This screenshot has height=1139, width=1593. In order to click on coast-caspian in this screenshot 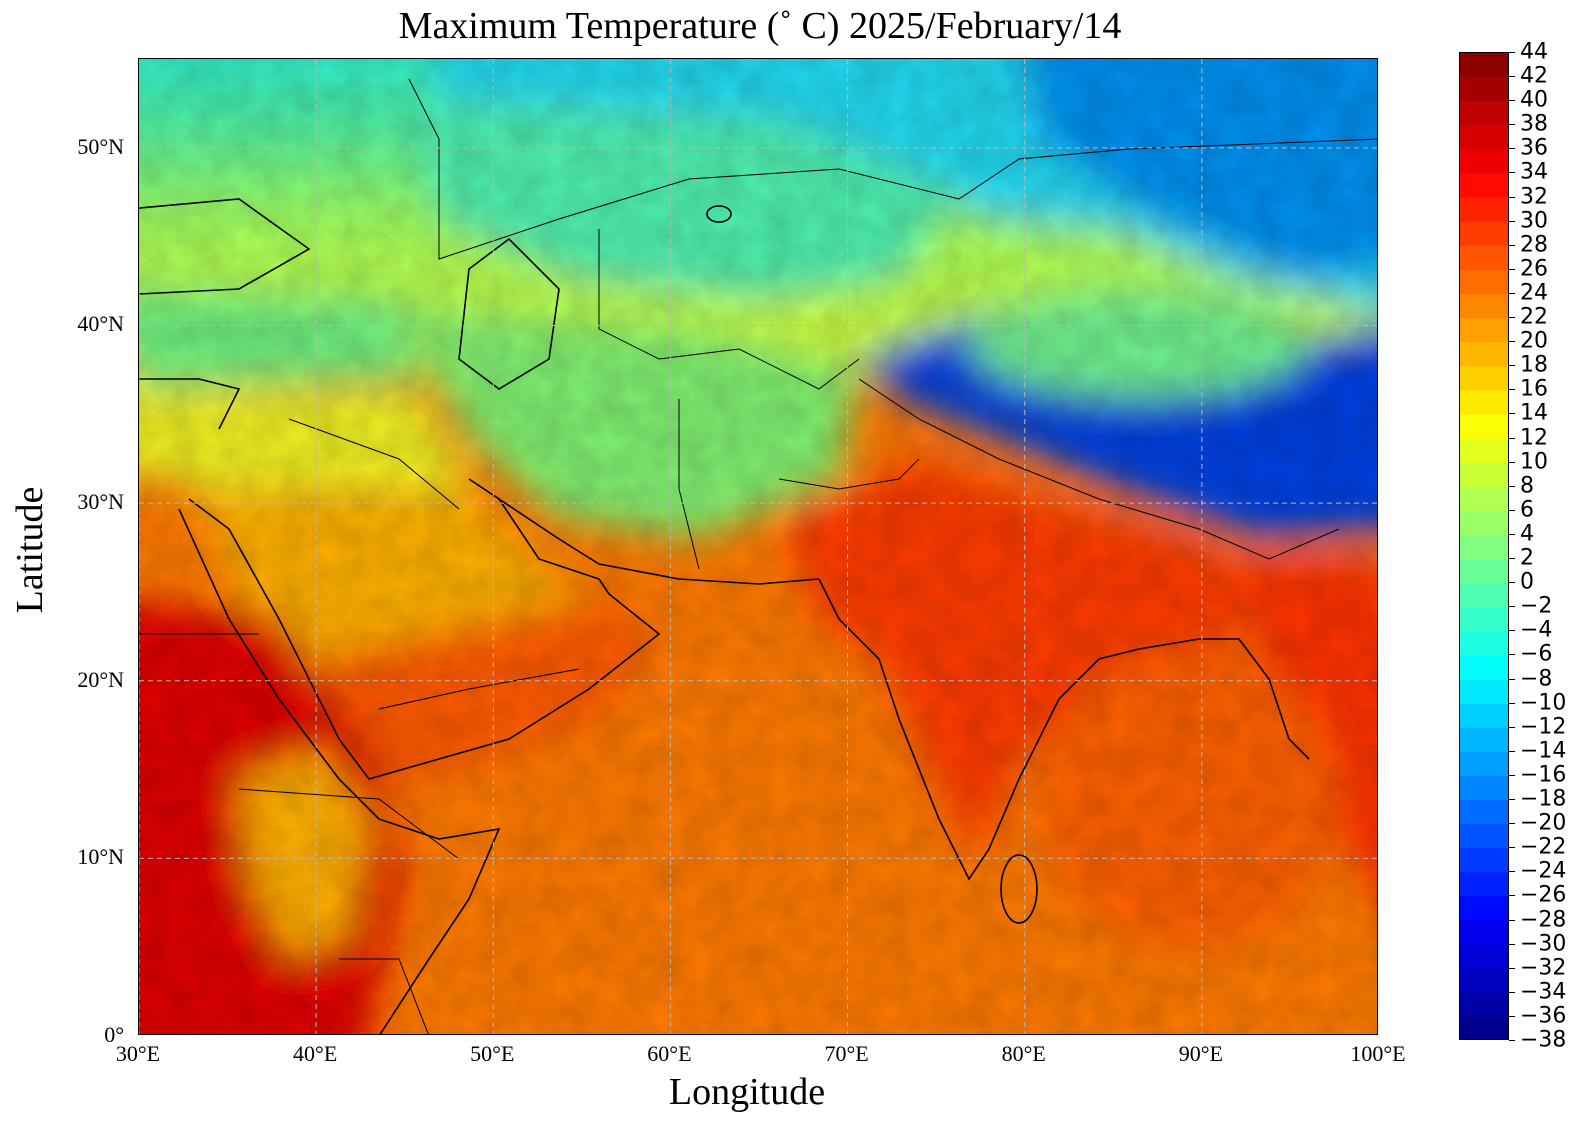, I will do `click(509, 313)`.